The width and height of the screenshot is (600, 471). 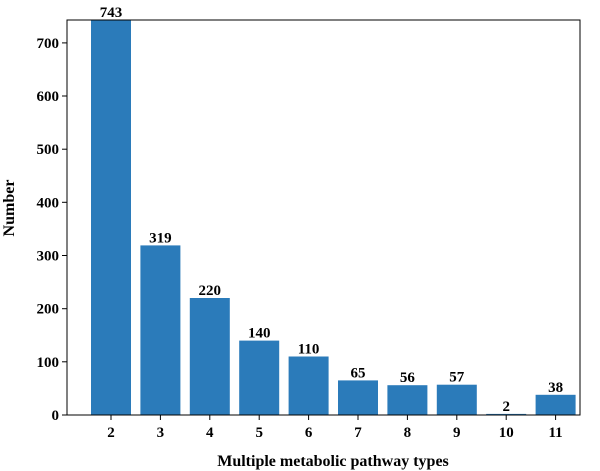 I want to click on x-axis-label: Multiple metabolic pathway types, so click(x=333, y=461).